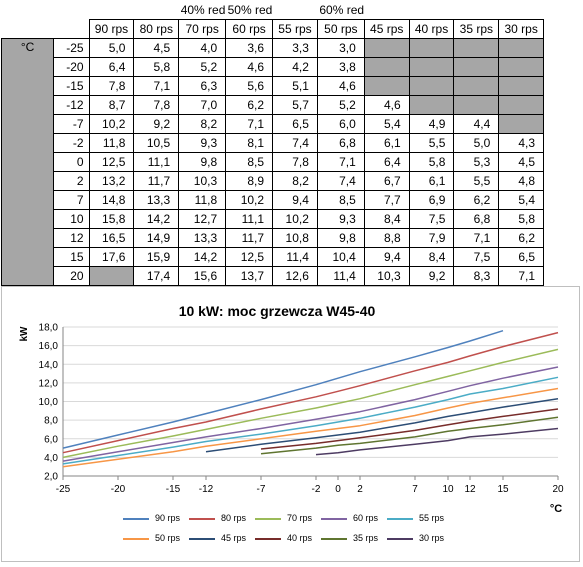 This screenshot has width=583, height=567. Describe the element at coordinates (111, 257) in the screenshot. I see `value-cell: 17,6` at that location.